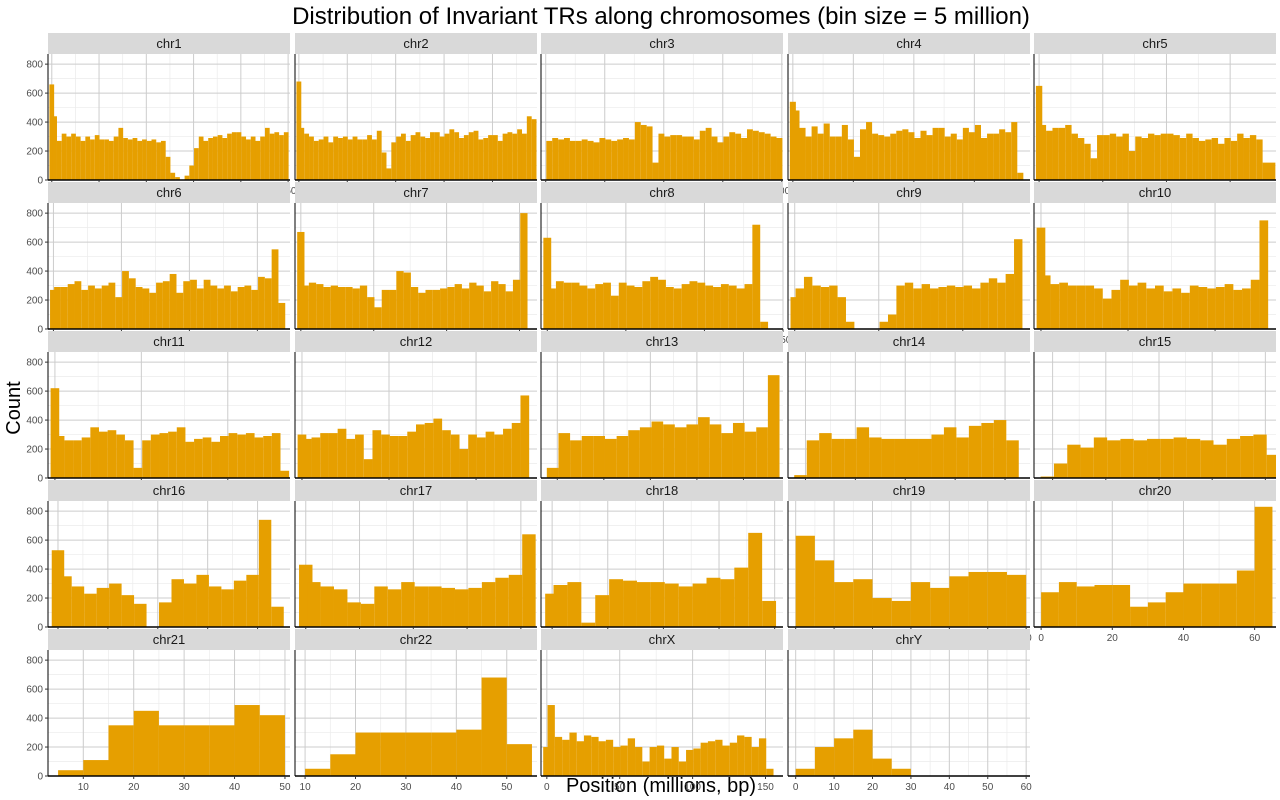 The image size is (1280, 800). Describe the element at coordinates (14, 408) in the screenshot. I see `y-axis-title: Count` at that location.